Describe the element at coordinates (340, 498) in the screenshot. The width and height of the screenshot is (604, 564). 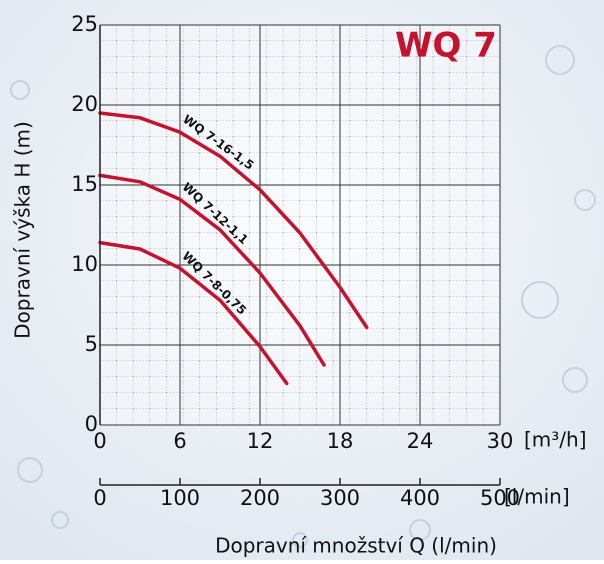
I see `x2-tick-label: 300` at that location.